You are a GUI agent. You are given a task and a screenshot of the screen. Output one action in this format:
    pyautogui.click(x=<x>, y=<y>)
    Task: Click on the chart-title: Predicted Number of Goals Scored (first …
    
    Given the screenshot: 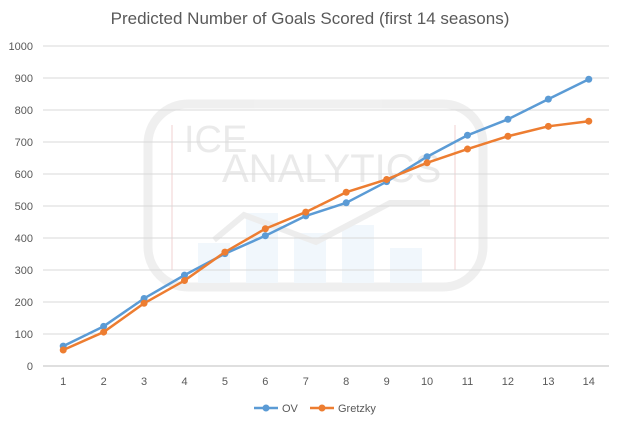 What is the action you would take?
    pyautogui.click(x=310, y=18)
    